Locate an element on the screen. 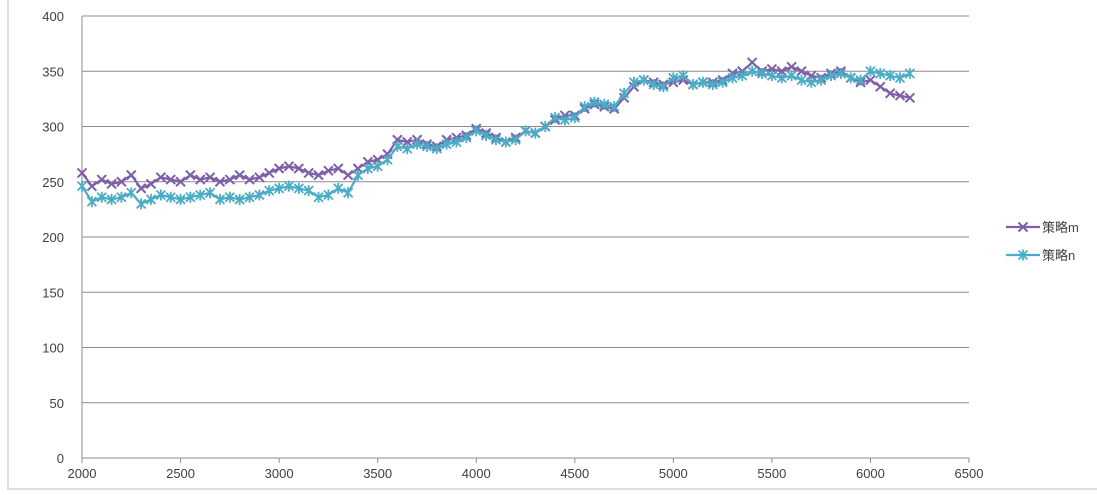  x-tick-label: 5000 is located at coordinates (673, 473).